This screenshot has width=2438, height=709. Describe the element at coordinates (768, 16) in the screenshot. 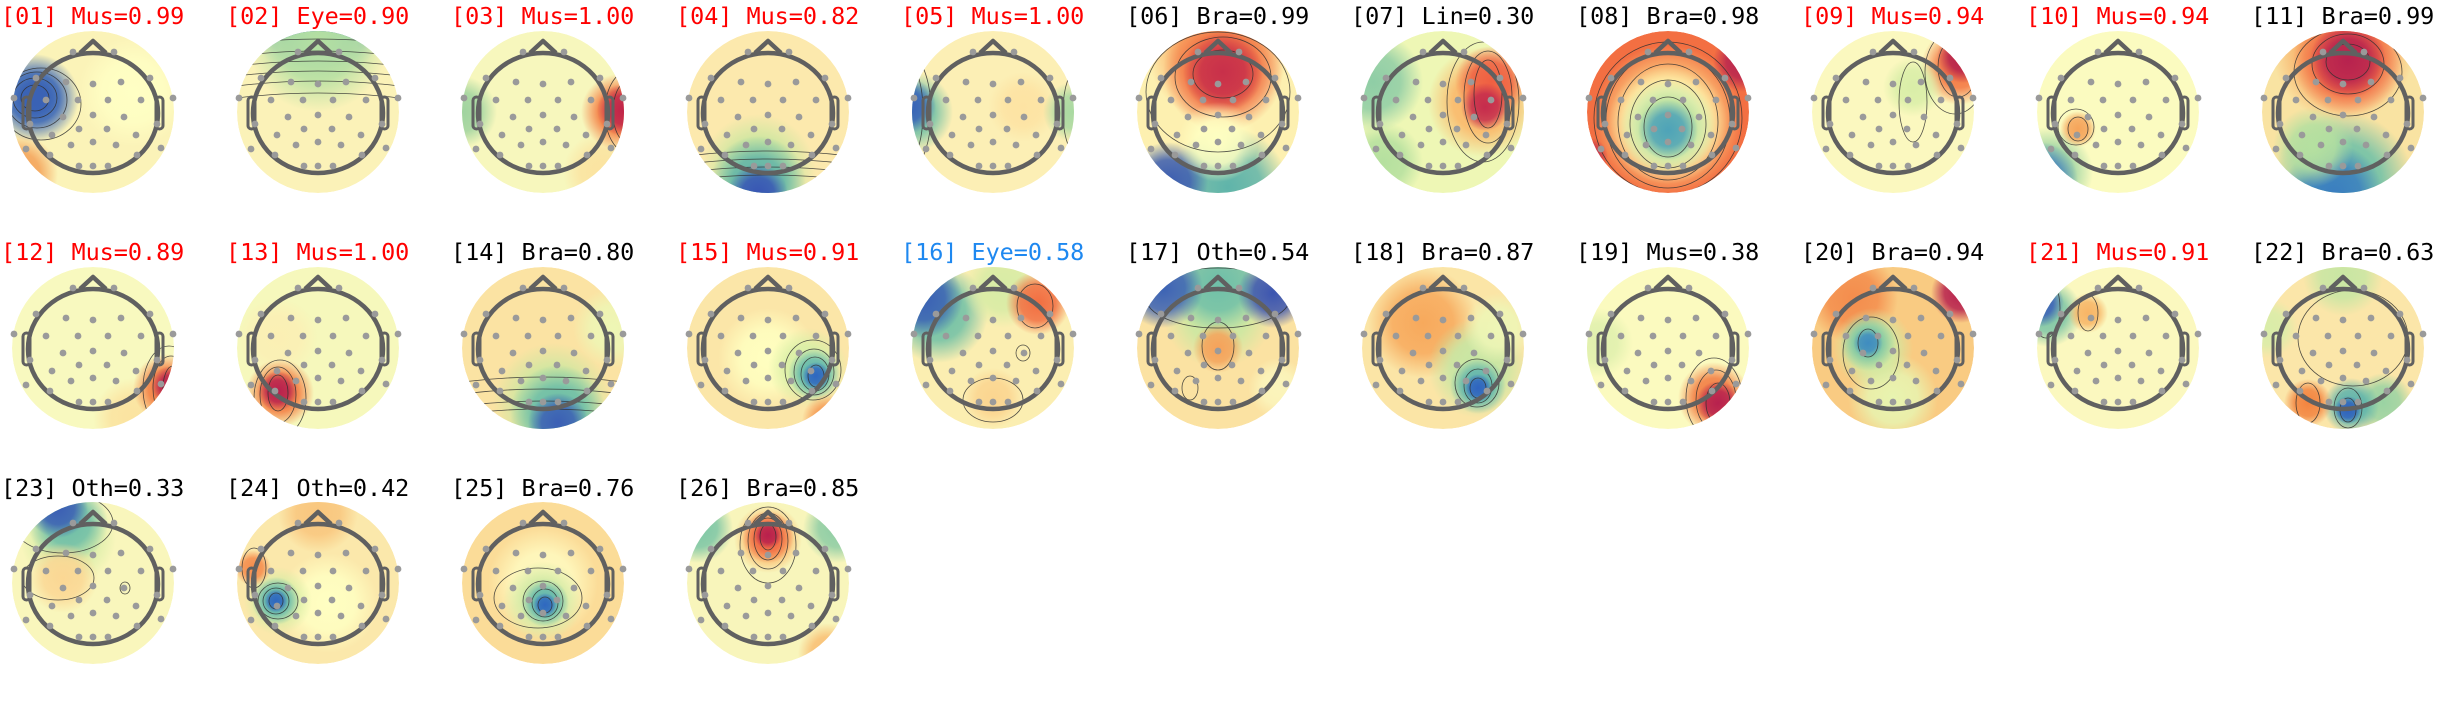

I see `component-label: [04] Mus=0.82` at that location.